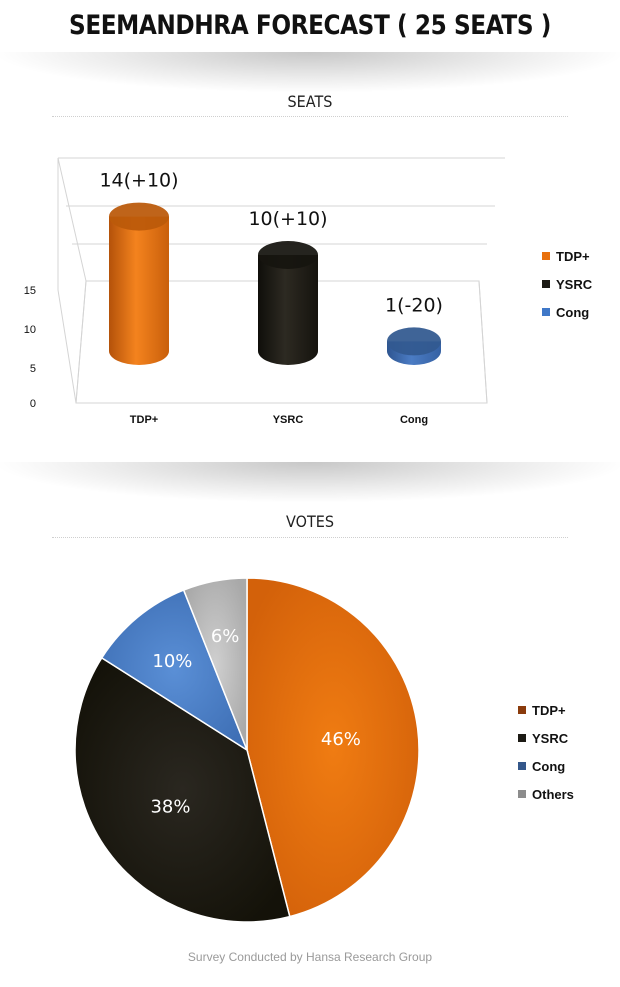 This screenshot has height=987, width=620. I want to click on votes-legend: TDP+ YSRC Cong Others, so click(546, 752).